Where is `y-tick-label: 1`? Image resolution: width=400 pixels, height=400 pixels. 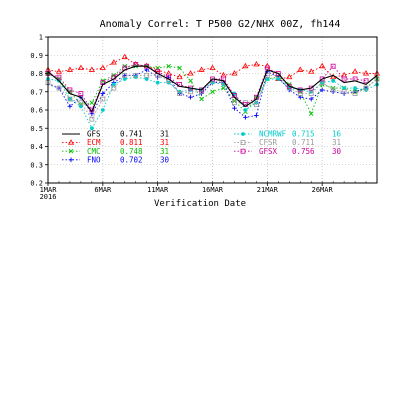
y-tick-label: 1 is located at coordinates (41, 38).